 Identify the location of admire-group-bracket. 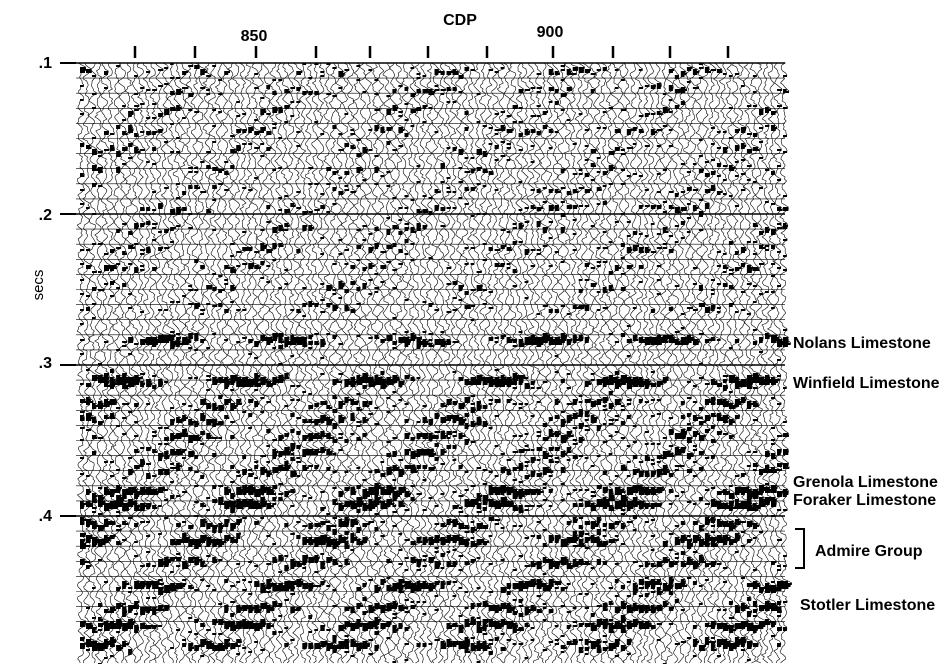
(800, 548).